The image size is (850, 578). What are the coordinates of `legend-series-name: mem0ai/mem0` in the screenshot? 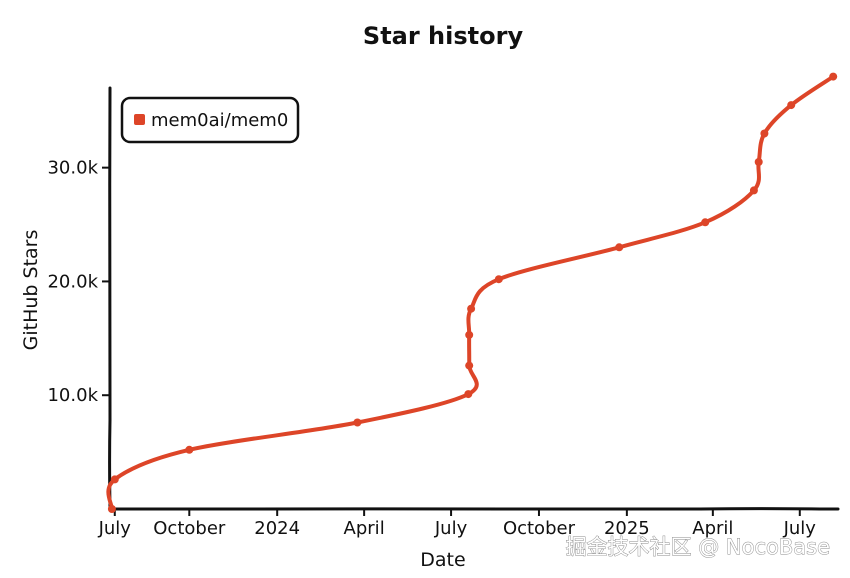 It's located at (219, 120).